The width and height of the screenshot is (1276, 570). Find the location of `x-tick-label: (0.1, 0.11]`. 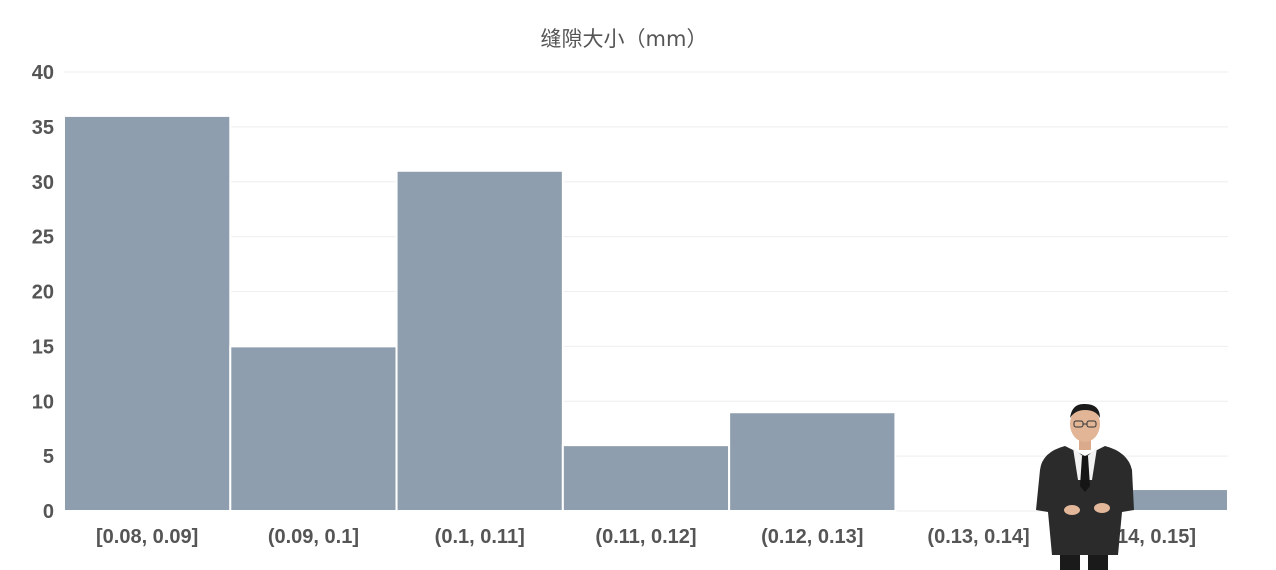

x-tick-label: (0.1, 0.11] is located at coordinates (480, 537).